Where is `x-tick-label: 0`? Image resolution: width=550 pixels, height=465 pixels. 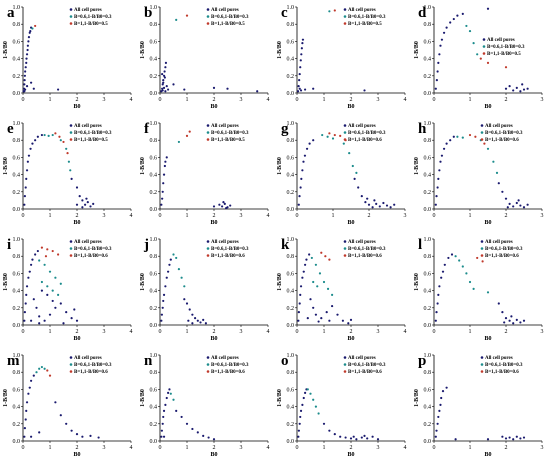 x-tick-label: 0 is located at coordinates (23, 100).